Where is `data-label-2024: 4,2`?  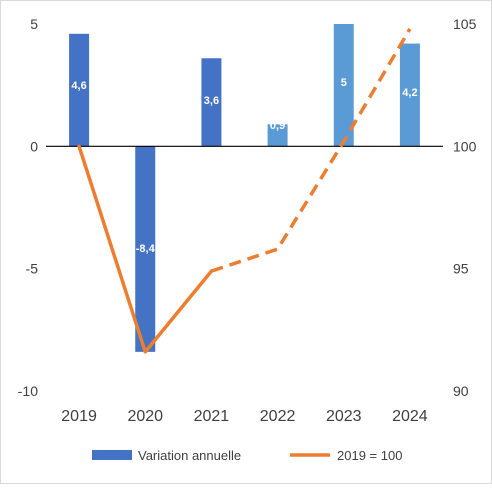 data-label-2024: 4,2 is located at coordinates (409, 93).